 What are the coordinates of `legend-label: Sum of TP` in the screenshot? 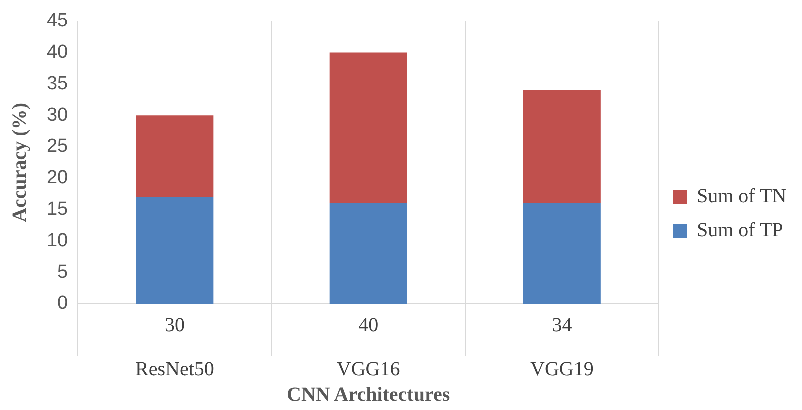 It's located at (740, 230).